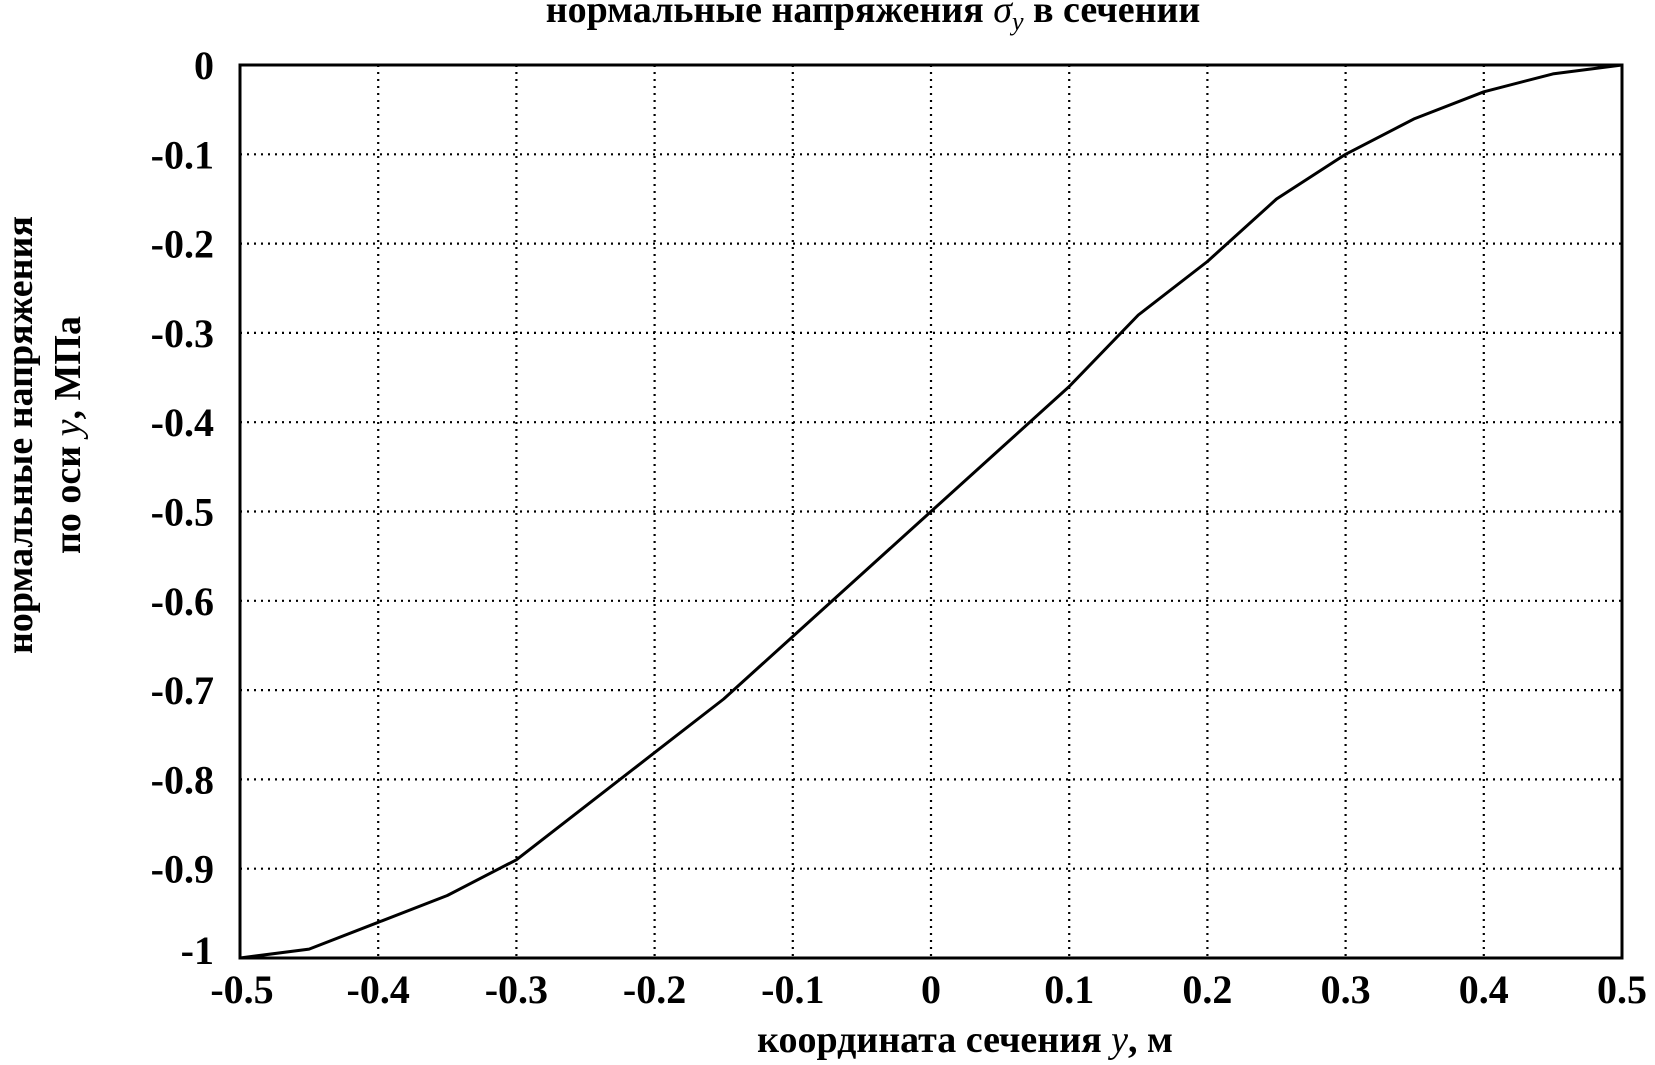  What do you see at coordinates (378, 989) in the screenshot?
I see `x-tick-label: -0.4` at bounding box center [378, 989].